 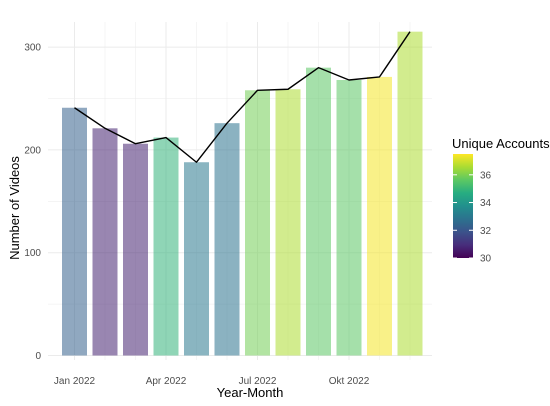 What do you see at coordinates (486, 259) in the screenshot?
I see `legend-tick-label: 30` at bounding box center [486, 259].